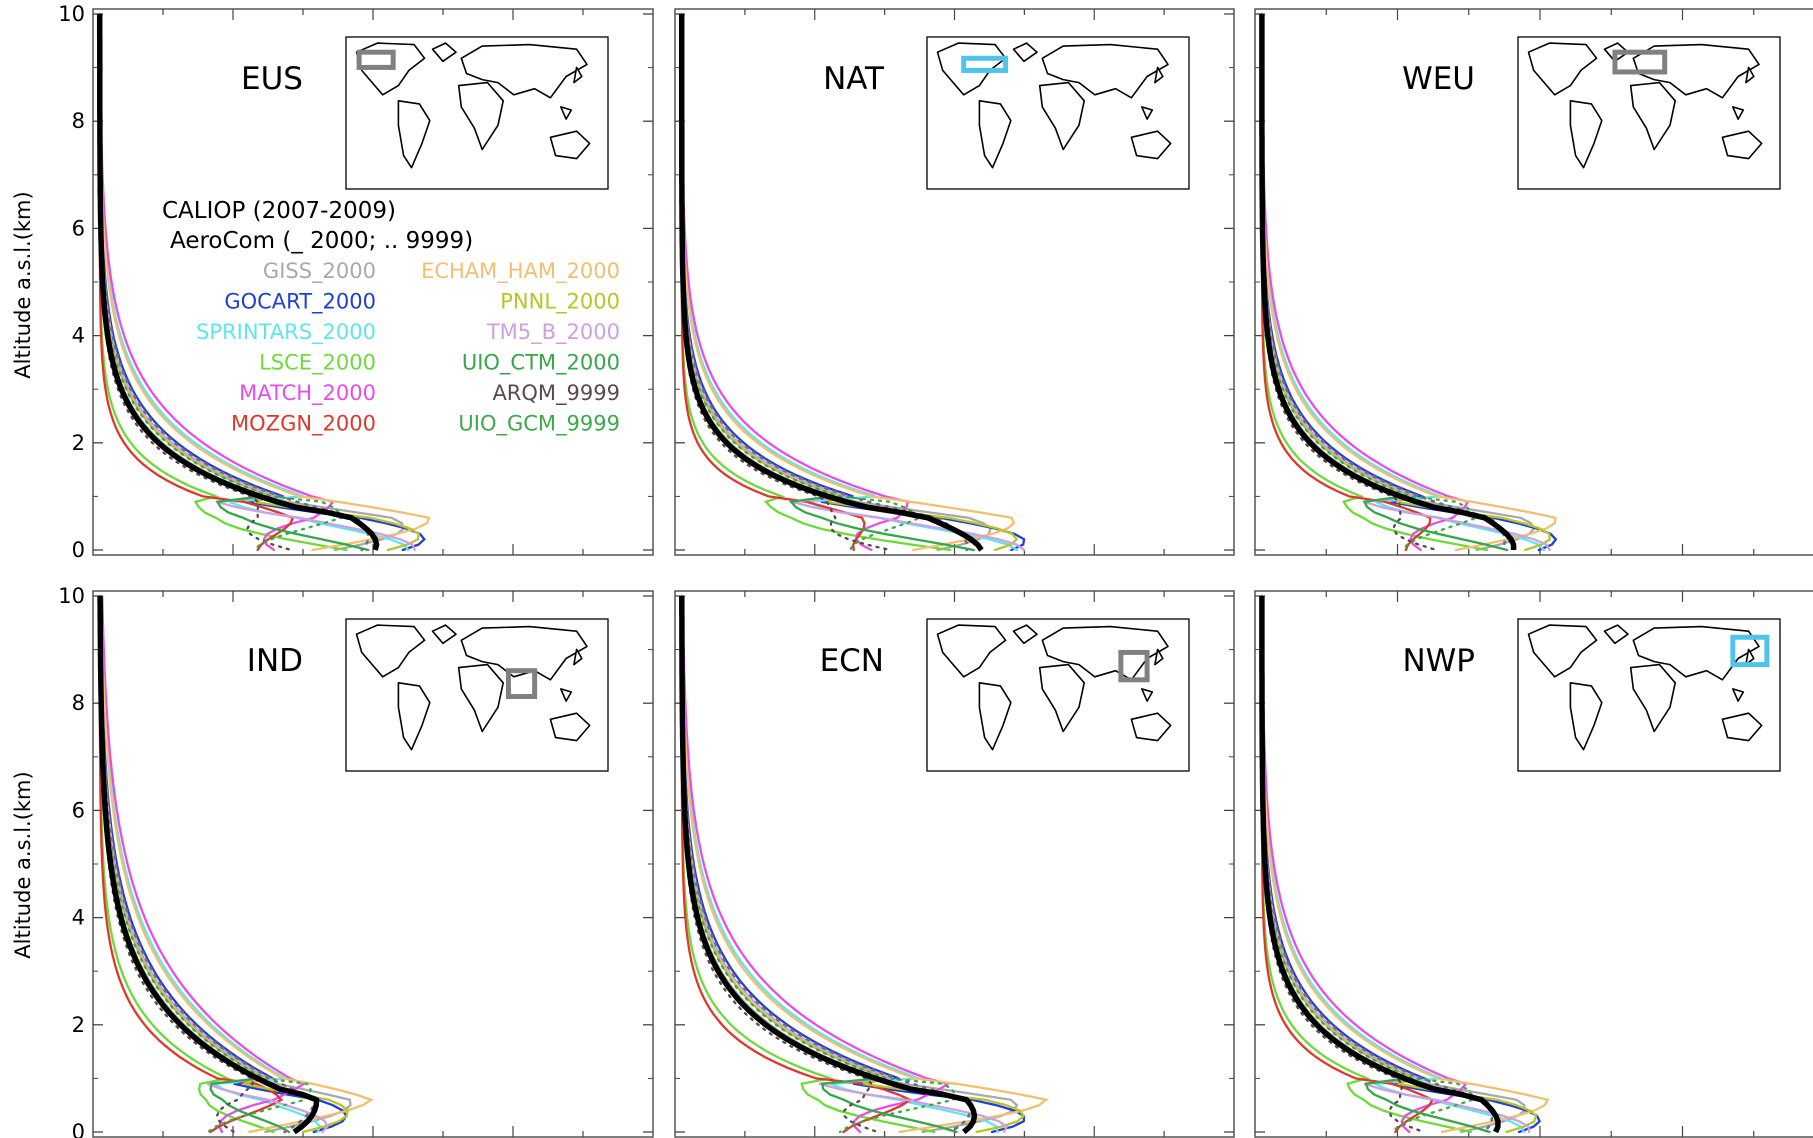 This screenshot has width=1813, height=1138. I want to click on region-label: ECN, so click(852, 661).